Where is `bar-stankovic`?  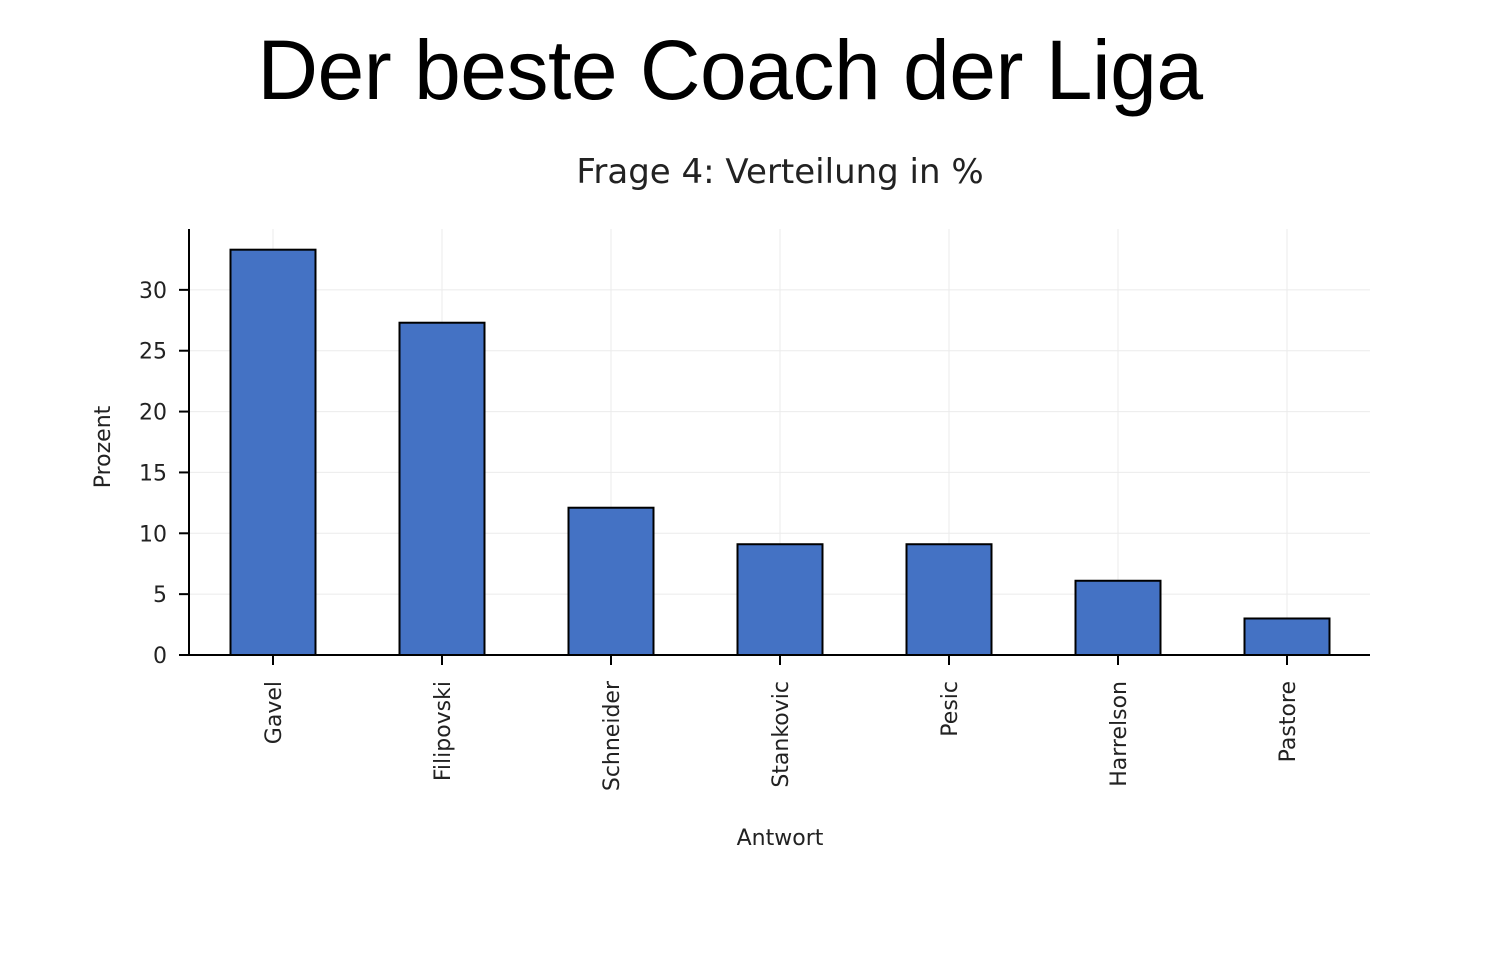
bar-stankovic is located at coordinates (780, 599).